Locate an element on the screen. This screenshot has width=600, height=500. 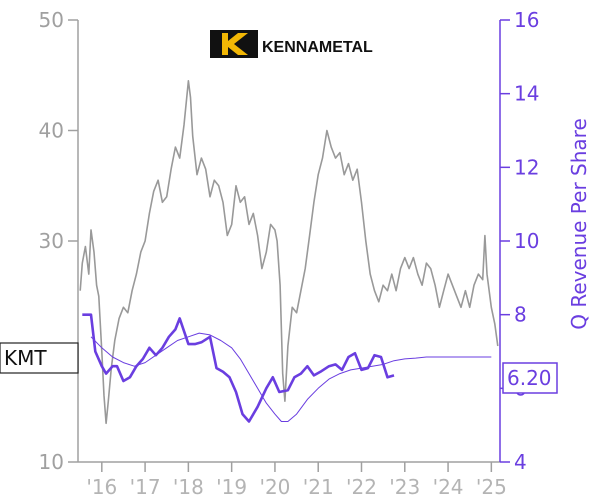
x-tick-label: '18 is located at coordinates (188, 487).